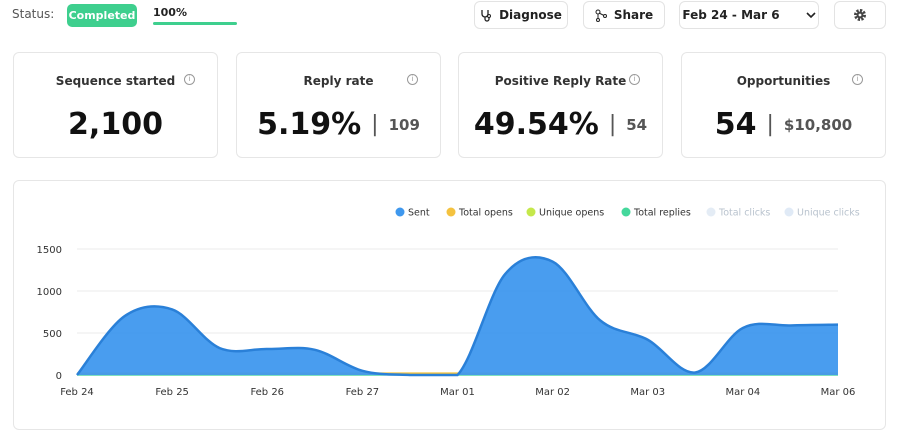 This screenshot has height=436, width=900. I want to click on gear-icon, so click(860, 15).